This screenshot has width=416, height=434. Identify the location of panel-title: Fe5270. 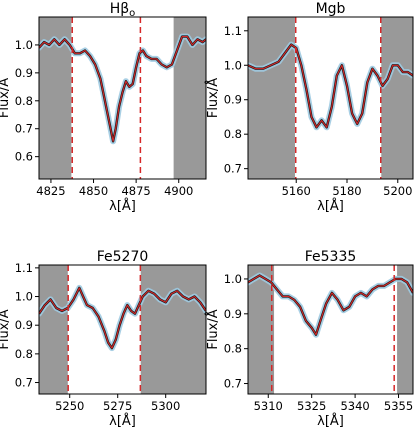
(123, 257).